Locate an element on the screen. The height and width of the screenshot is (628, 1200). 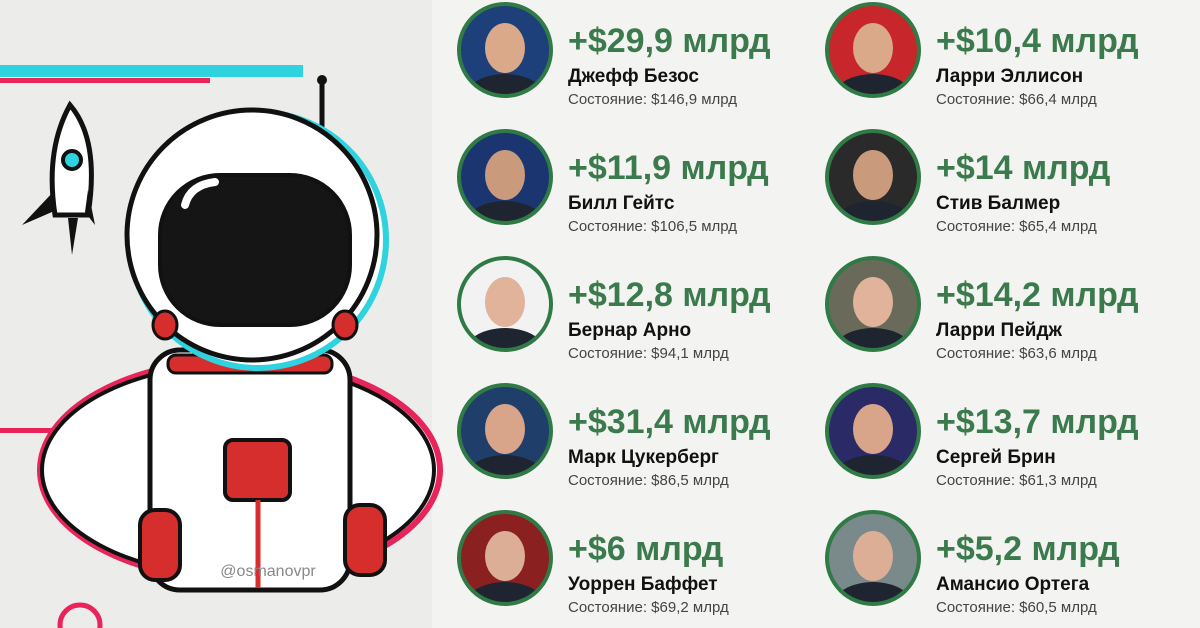
gain: +$12,8 млрд is located at coordinates (669, 295).